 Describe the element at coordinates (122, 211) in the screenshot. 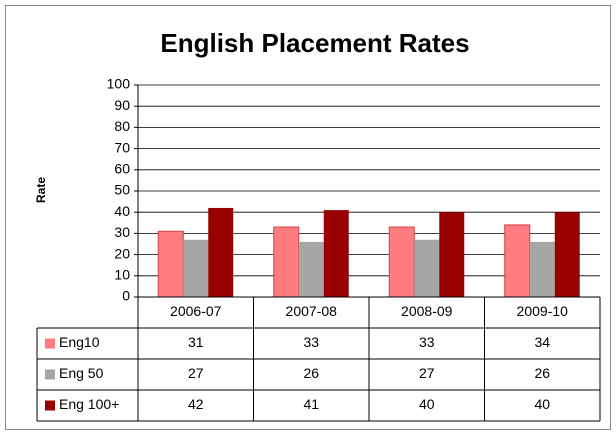

I see `y-tick-label: 40` at that location.